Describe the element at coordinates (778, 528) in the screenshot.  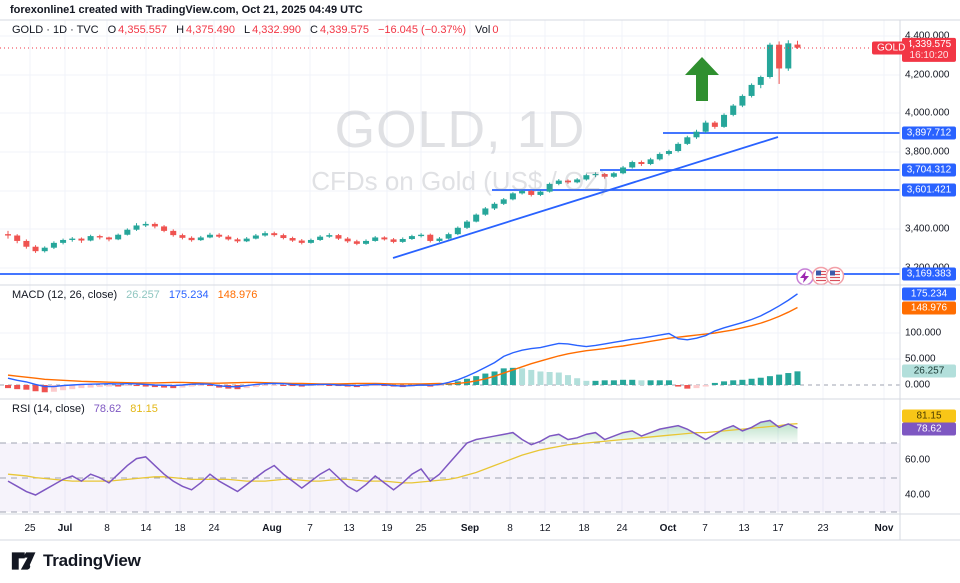
I see `time-axis-label: 17` at that location.